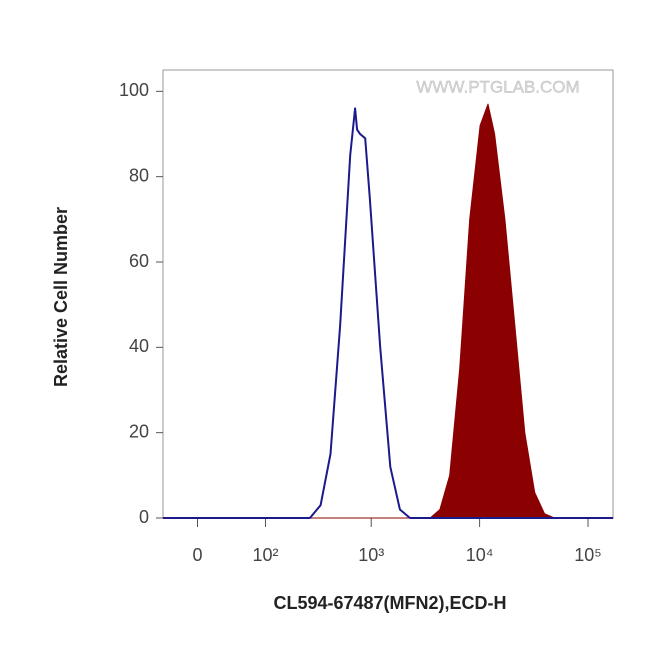 The image size is (650, 650). What do you see at coordinates (265, 555) in the screenshot?
I see `x-tick-label: 10²` at bounding box center [265, 555].